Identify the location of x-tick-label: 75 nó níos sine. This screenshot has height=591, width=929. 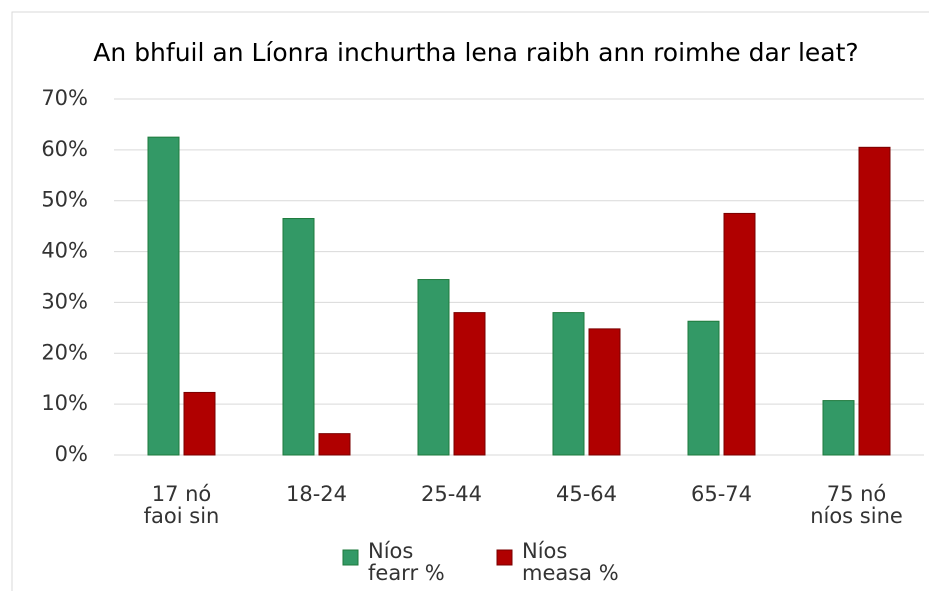
(856, 505).